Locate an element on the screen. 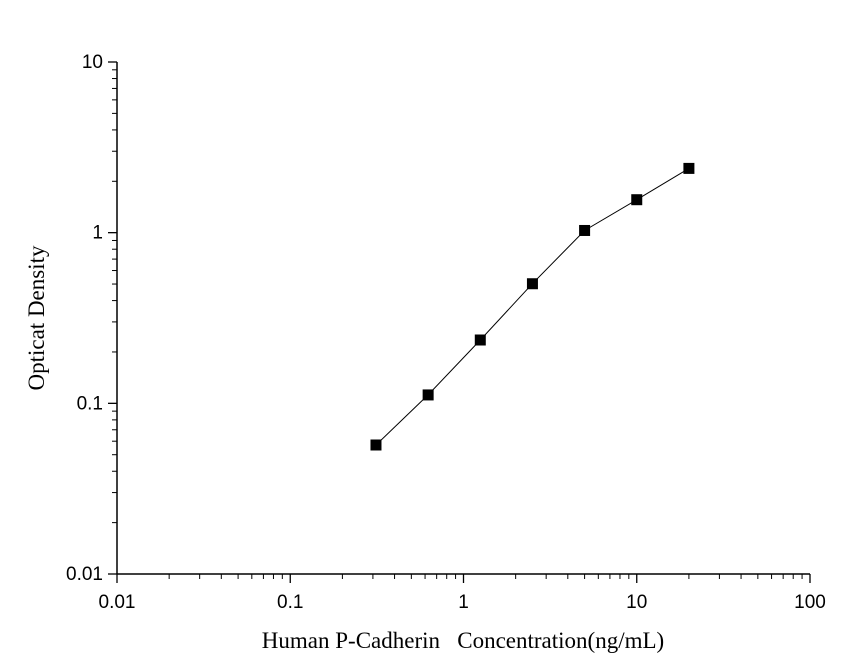 The height and width of the screenshot is (662, 849). y-tick-label: 0.1 is located at coordinates (90, 403).